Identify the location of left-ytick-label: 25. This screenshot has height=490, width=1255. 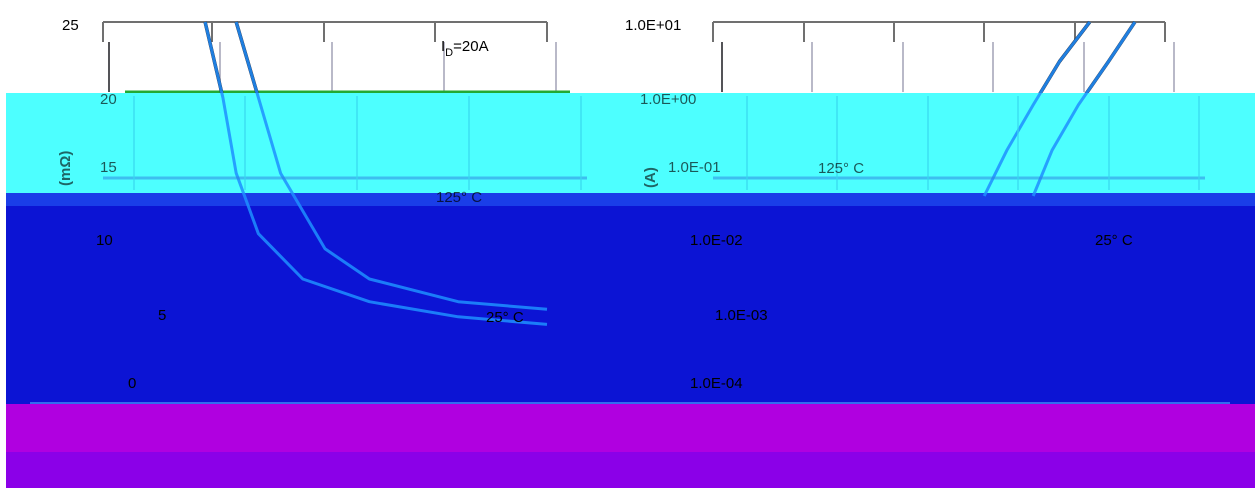
(70, 25).